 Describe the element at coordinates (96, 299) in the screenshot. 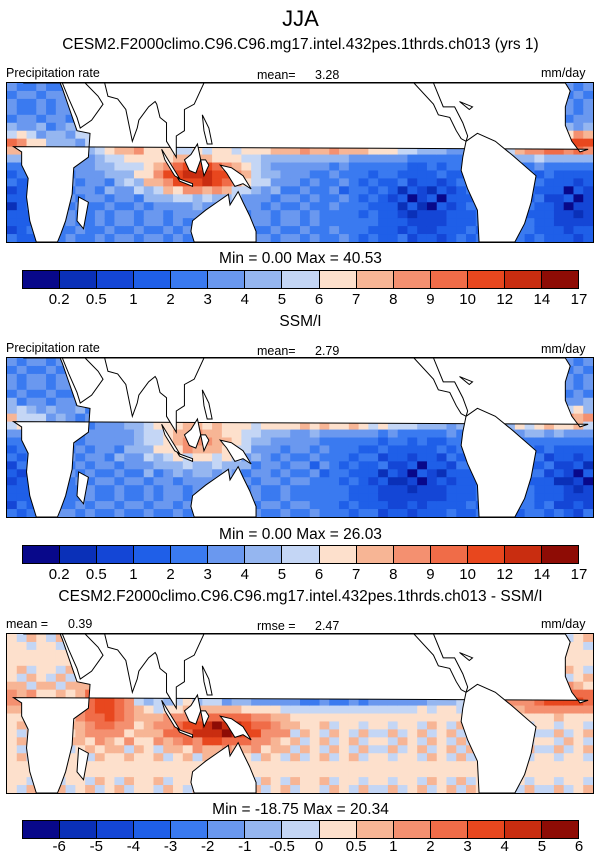

I see `colorbar-tick-label: 0.5` at that location.